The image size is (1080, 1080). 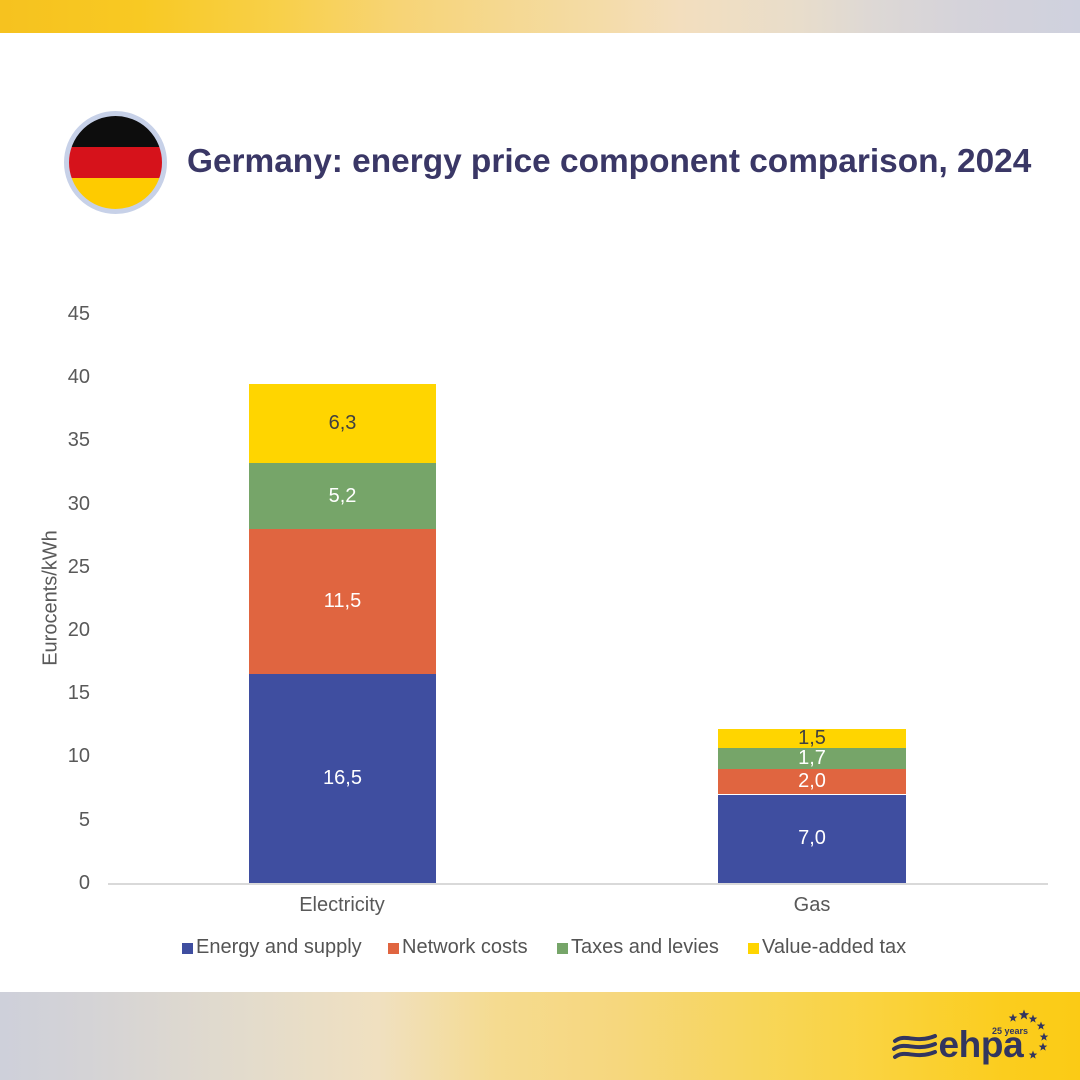 I want to click on svg-text: 25 years, so click(x=1010, y=1031).